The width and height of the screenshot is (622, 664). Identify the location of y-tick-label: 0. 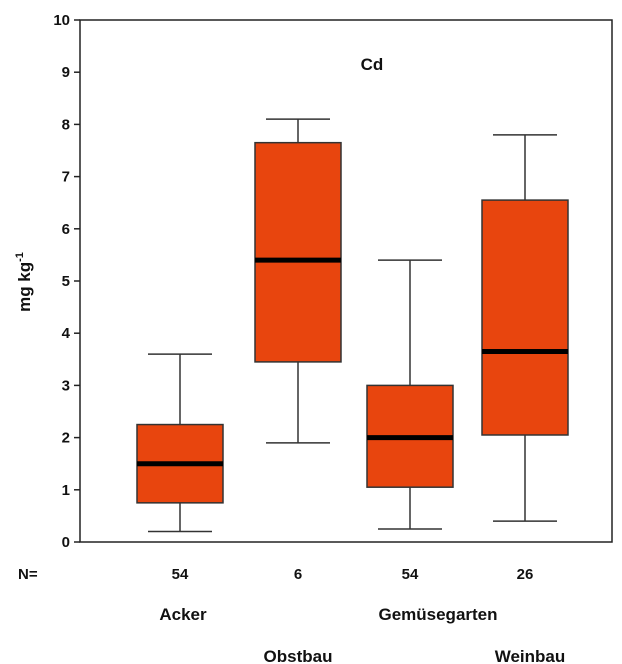
(66, 542).